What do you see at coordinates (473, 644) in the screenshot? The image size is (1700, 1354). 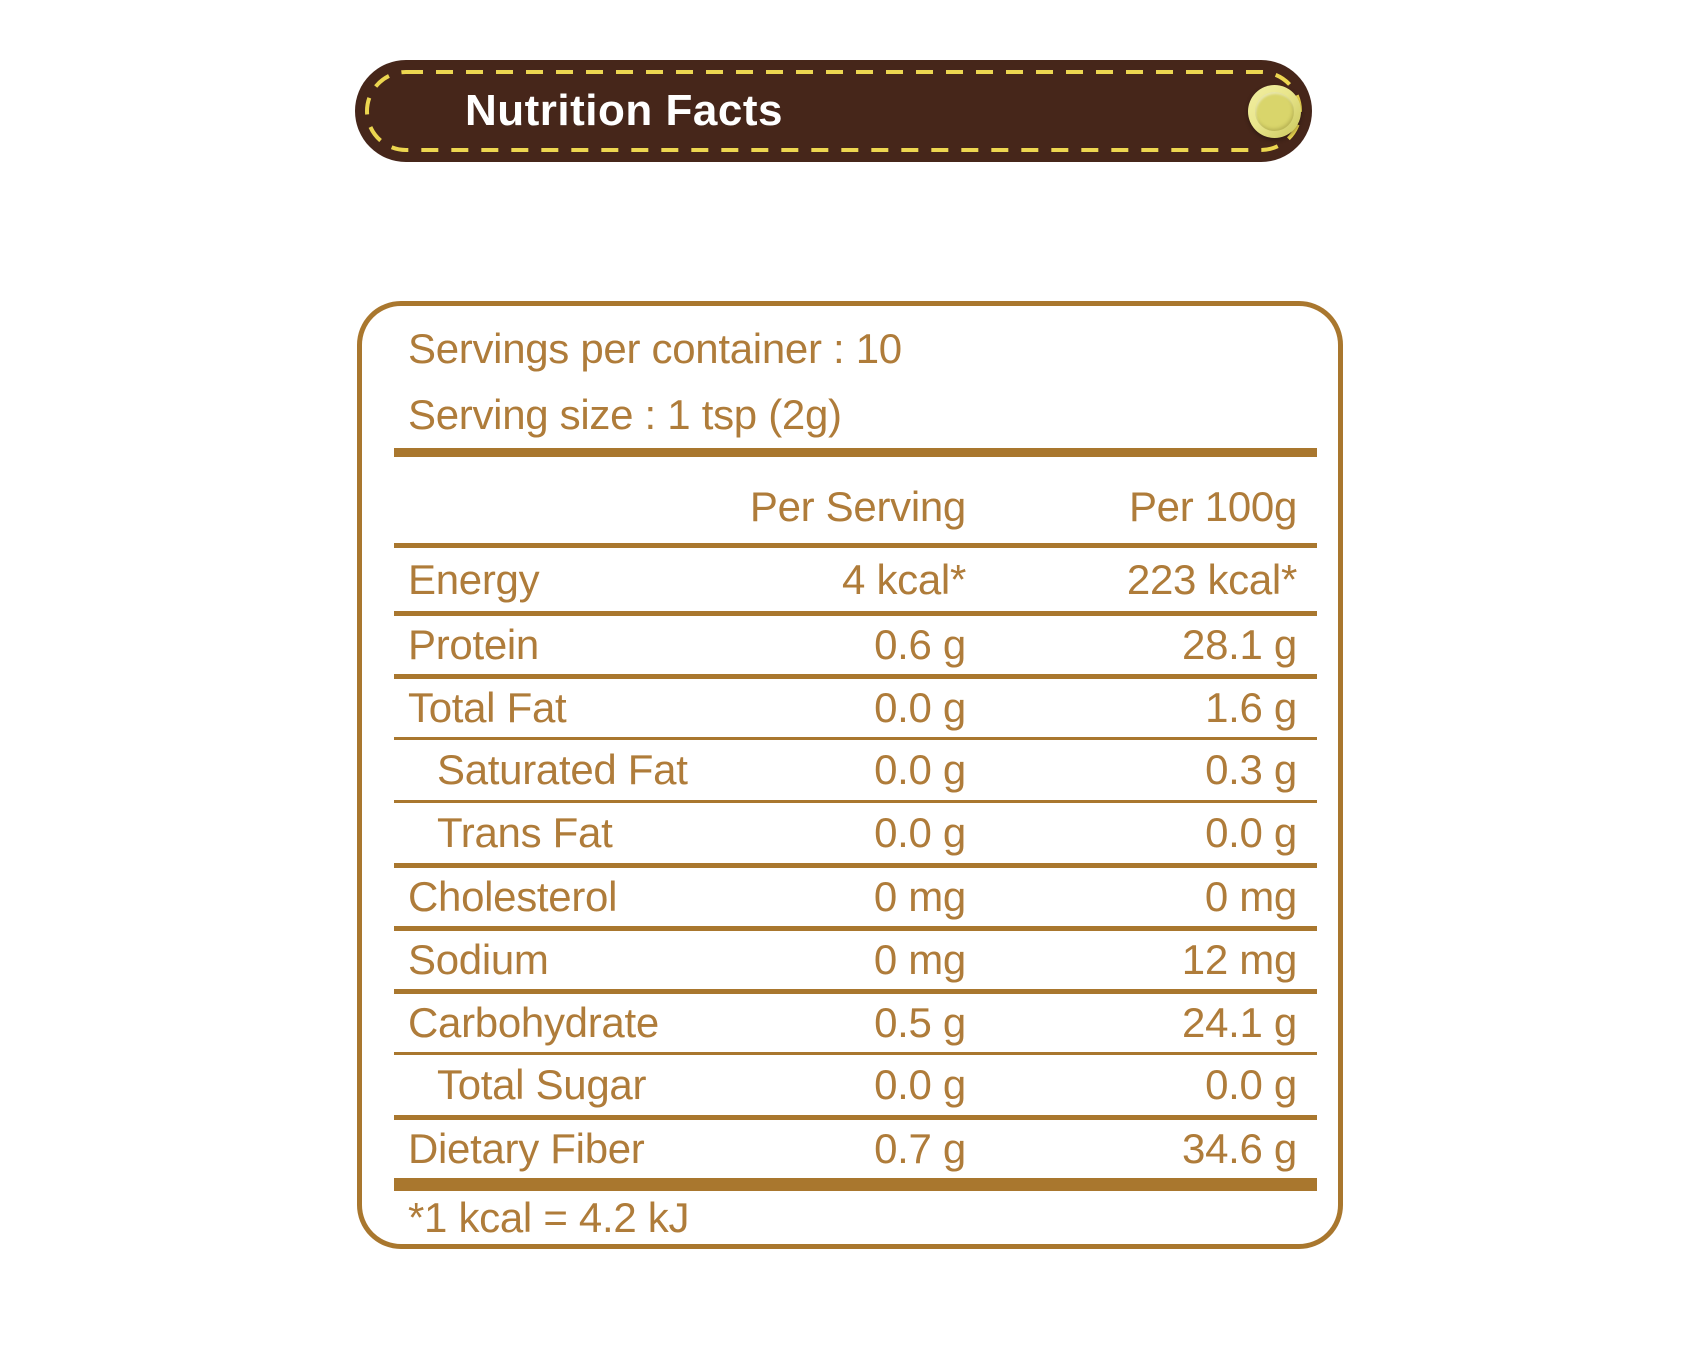 I see `row-label: Protein` at bounding box center [473, 644].